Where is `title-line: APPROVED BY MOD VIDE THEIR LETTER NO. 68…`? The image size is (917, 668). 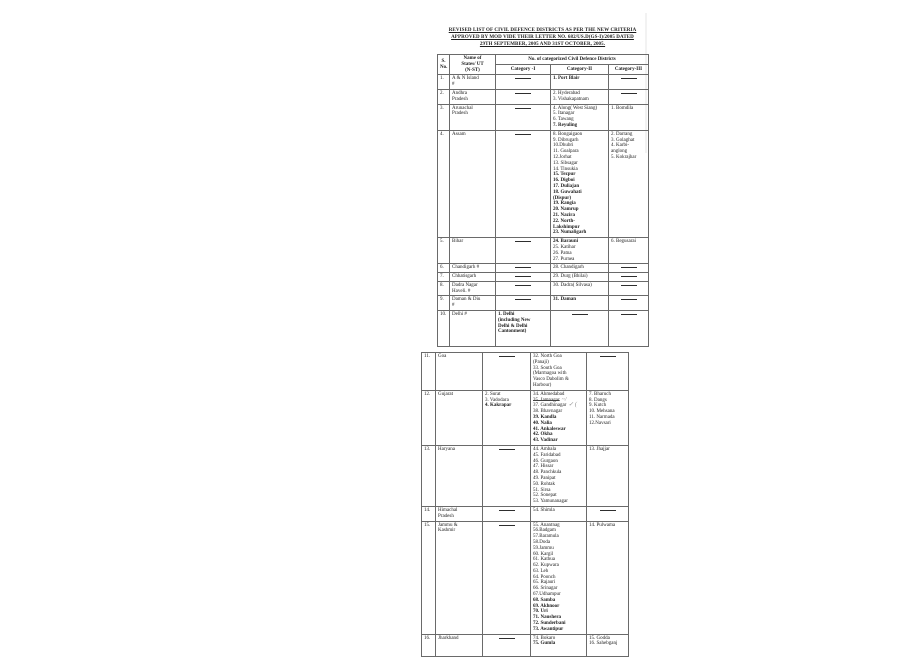 title-line: APPROVED BY MOD VIDE THEIR LETTER NO. 68… is located at coordinates (542, 37).